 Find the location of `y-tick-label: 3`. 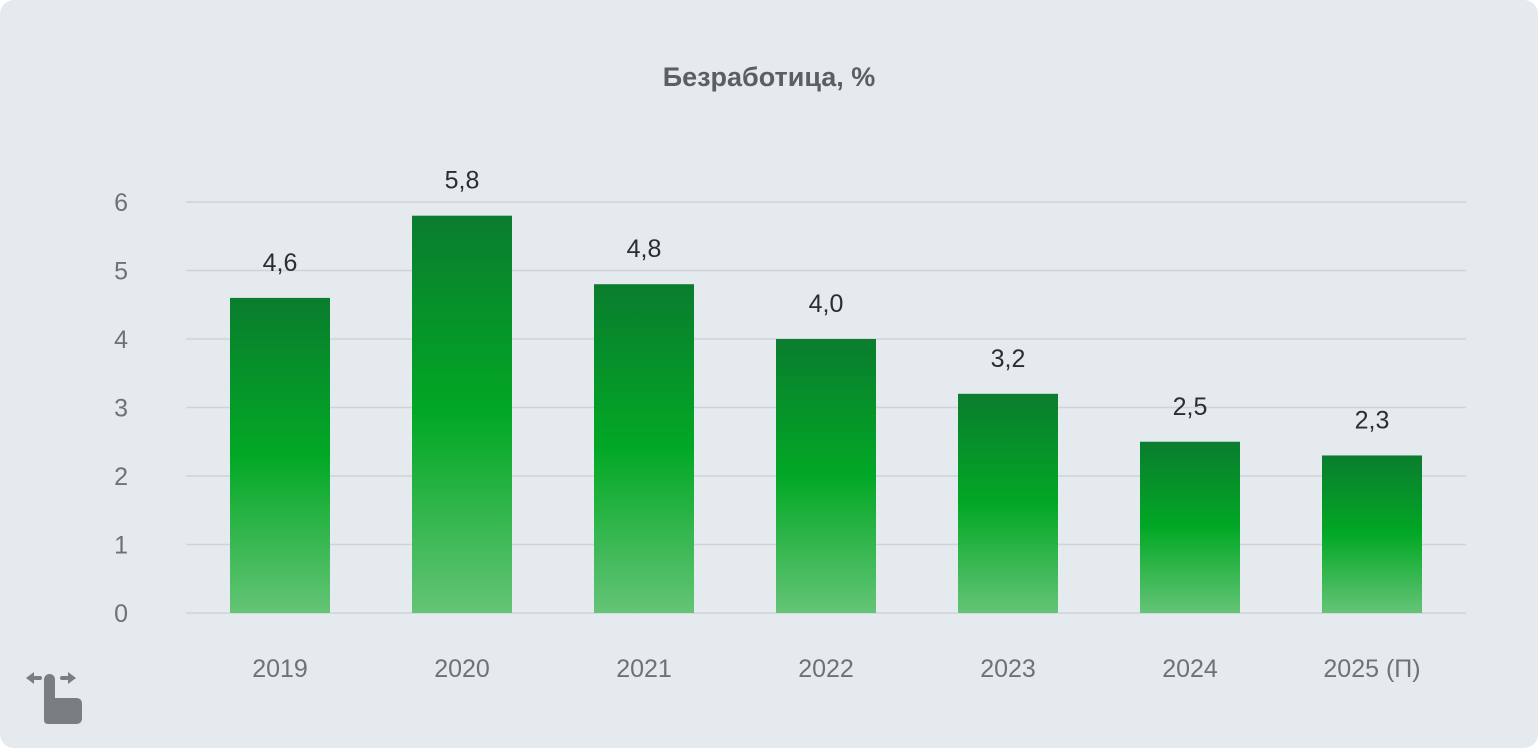

y-tick-label: 3 is located at coordinates (121, 409).